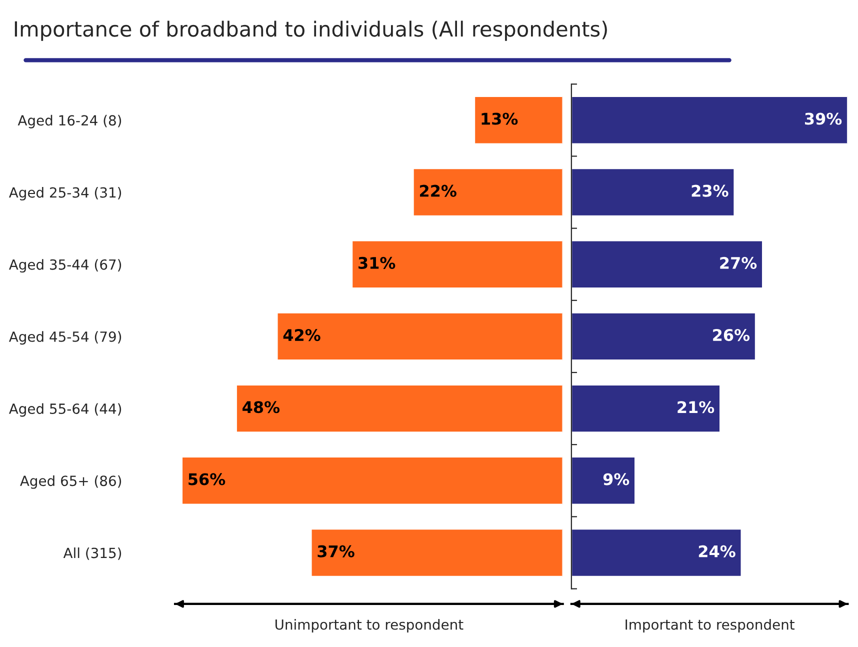 The height and width of the screenshot is (647, 858). I want to click on data-label: 48%, so click(261, 407).